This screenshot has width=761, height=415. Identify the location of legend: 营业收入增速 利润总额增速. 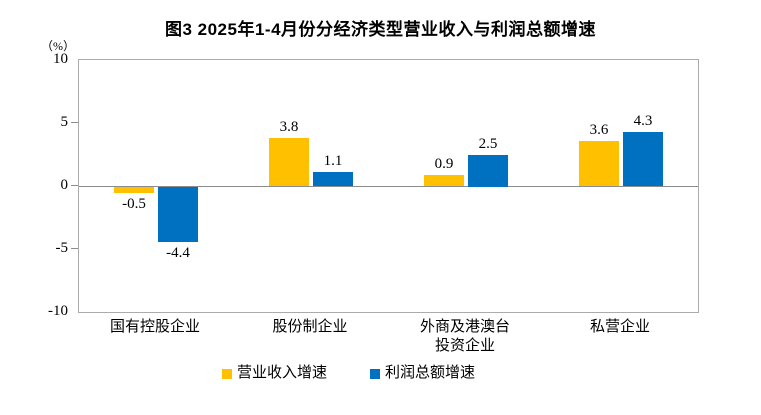
(348, 373).